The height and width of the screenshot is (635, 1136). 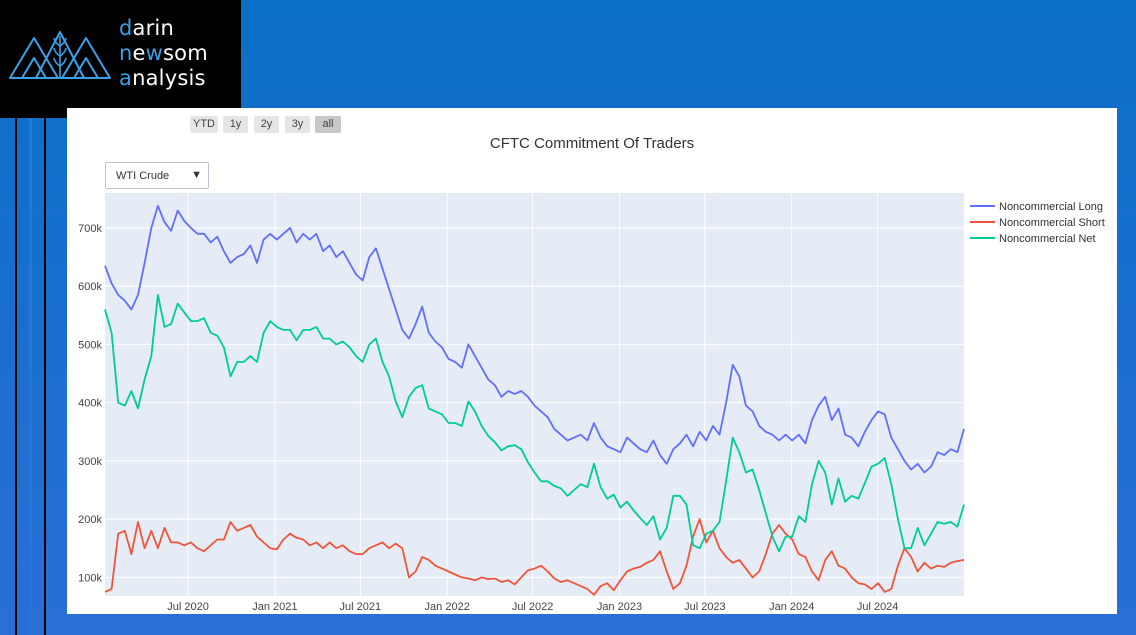 What do you see at coordinates (534, 557) in the screenshot?
I see `series-line-noncommercial-short` at bounding box center [534, 557].